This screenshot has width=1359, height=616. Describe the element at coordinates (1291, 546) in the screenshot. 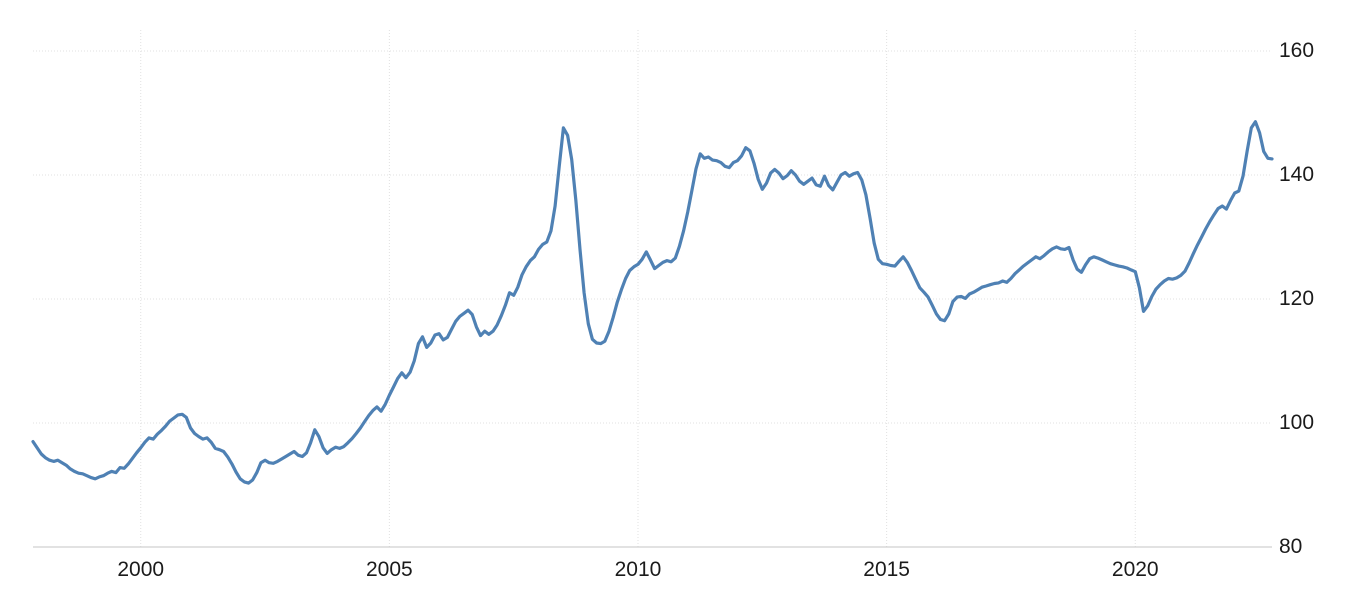

I see `y-tick-label-80: 80` at that location.